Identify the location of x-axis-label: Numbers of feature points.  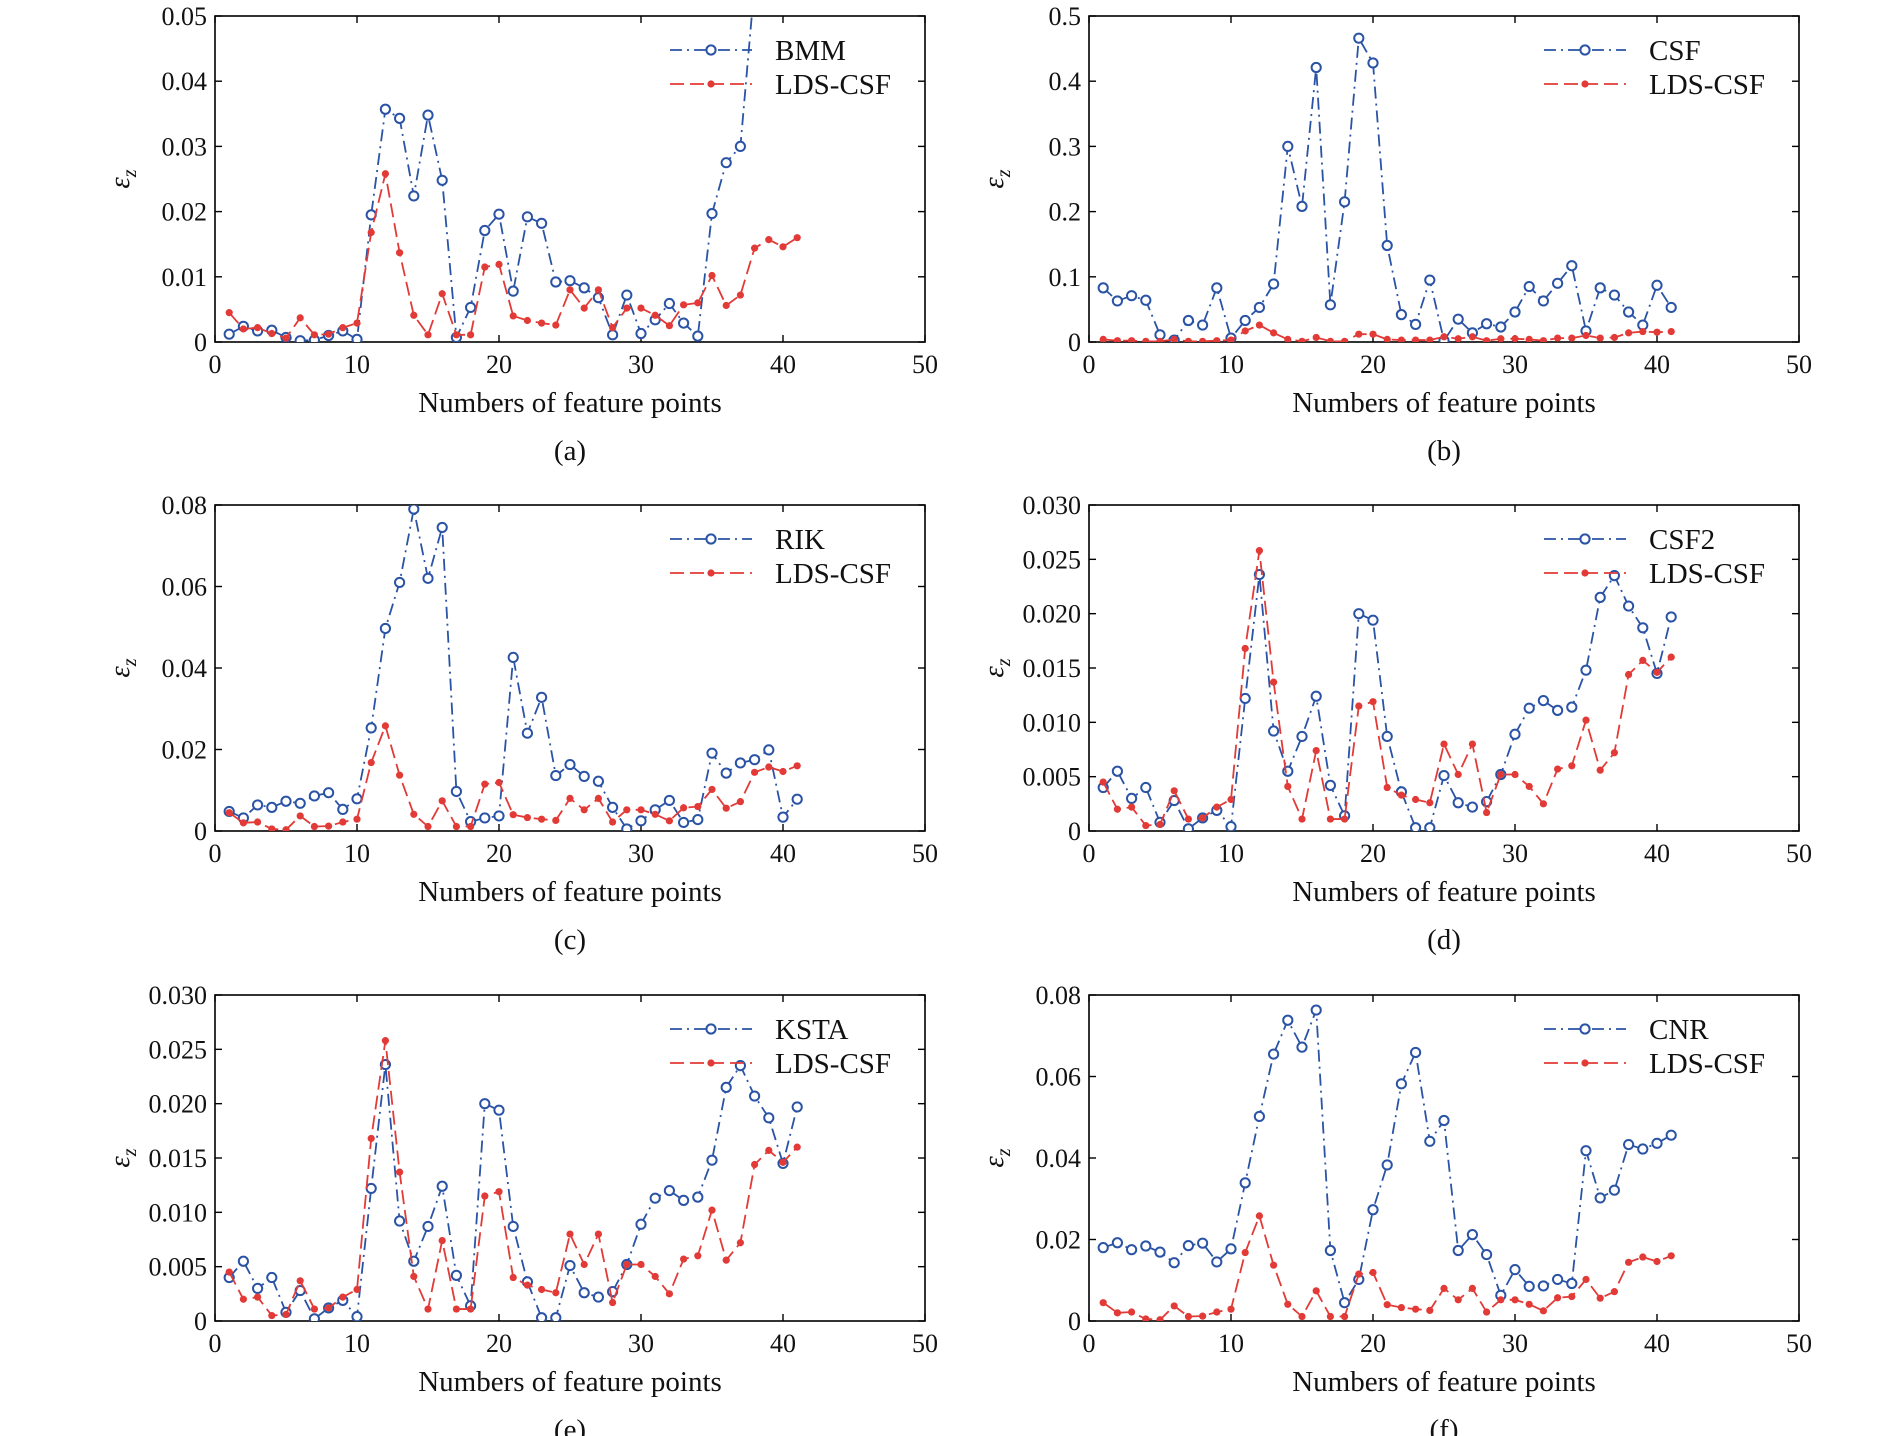
(1444, 403).